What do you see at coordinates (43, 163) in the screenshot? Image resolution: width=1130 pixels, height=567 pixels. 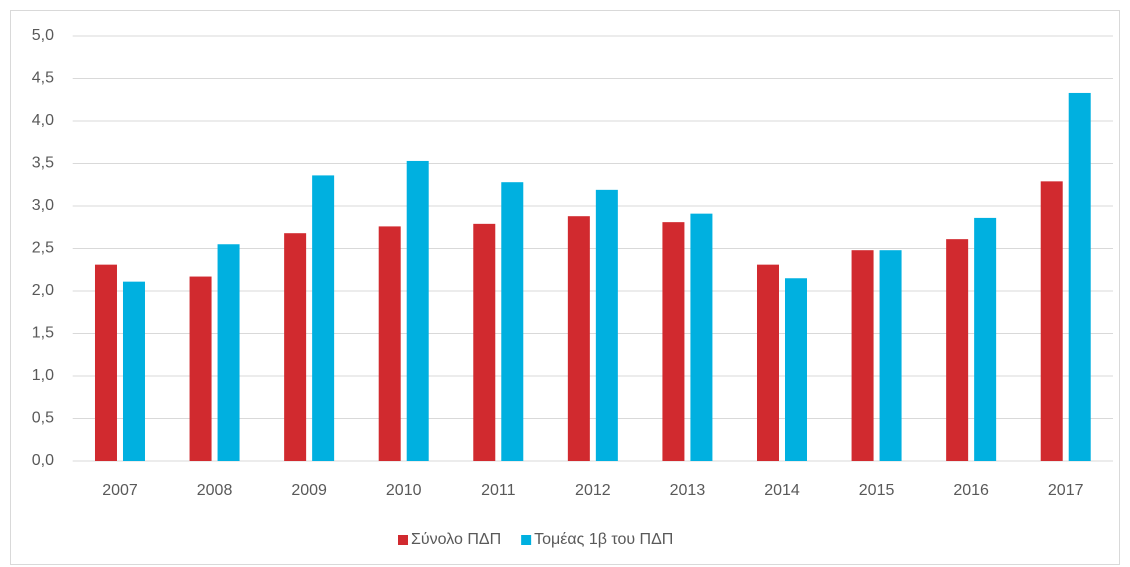 I see `y-tick-label: 3,5` at bounding box center [43, 163].